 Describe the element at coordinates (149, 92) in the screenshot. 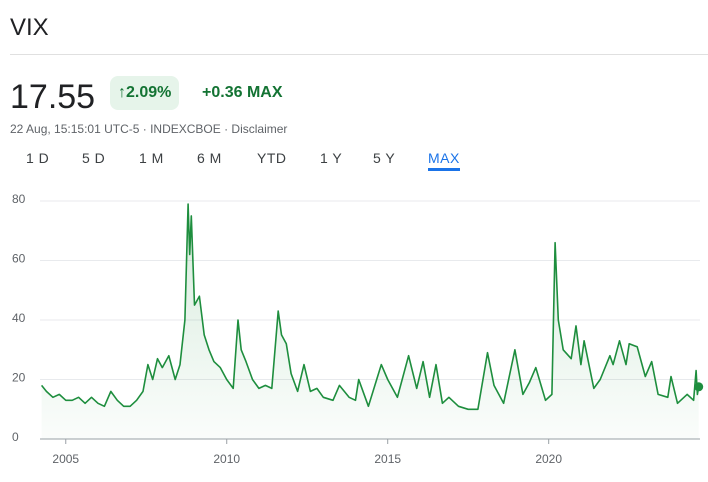

I see `change-pct: 2.09%` at that location.